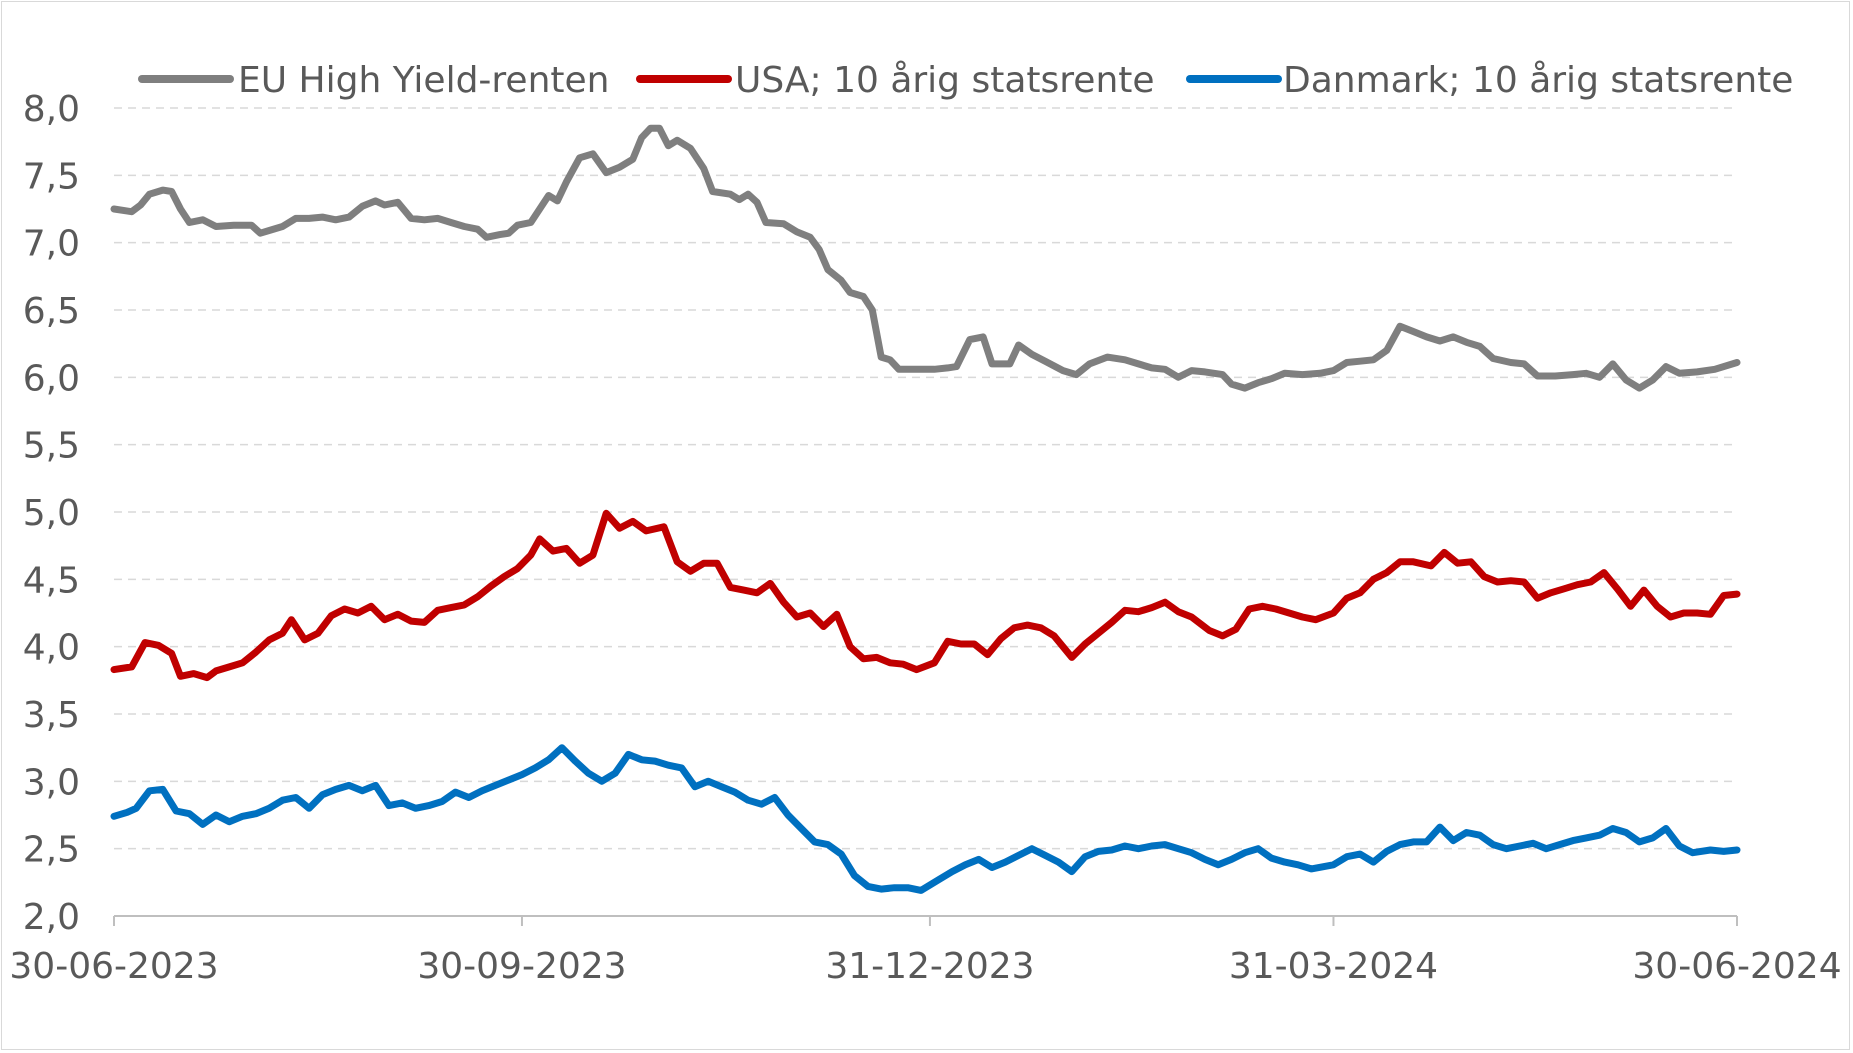  I want to click on legend-label-eu-high-yield: EU High Yield-renten, so click(423, 80).